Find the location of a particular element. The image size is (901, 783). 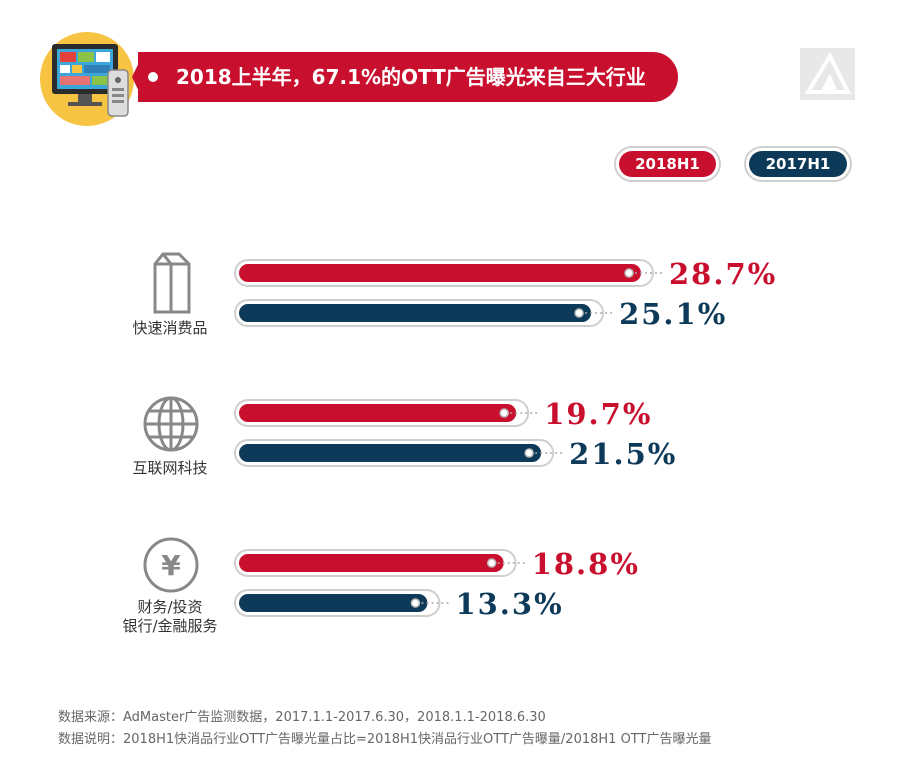

value-label-internet-tech-2017h1: 21.5% is located at coordinates (623, 454).